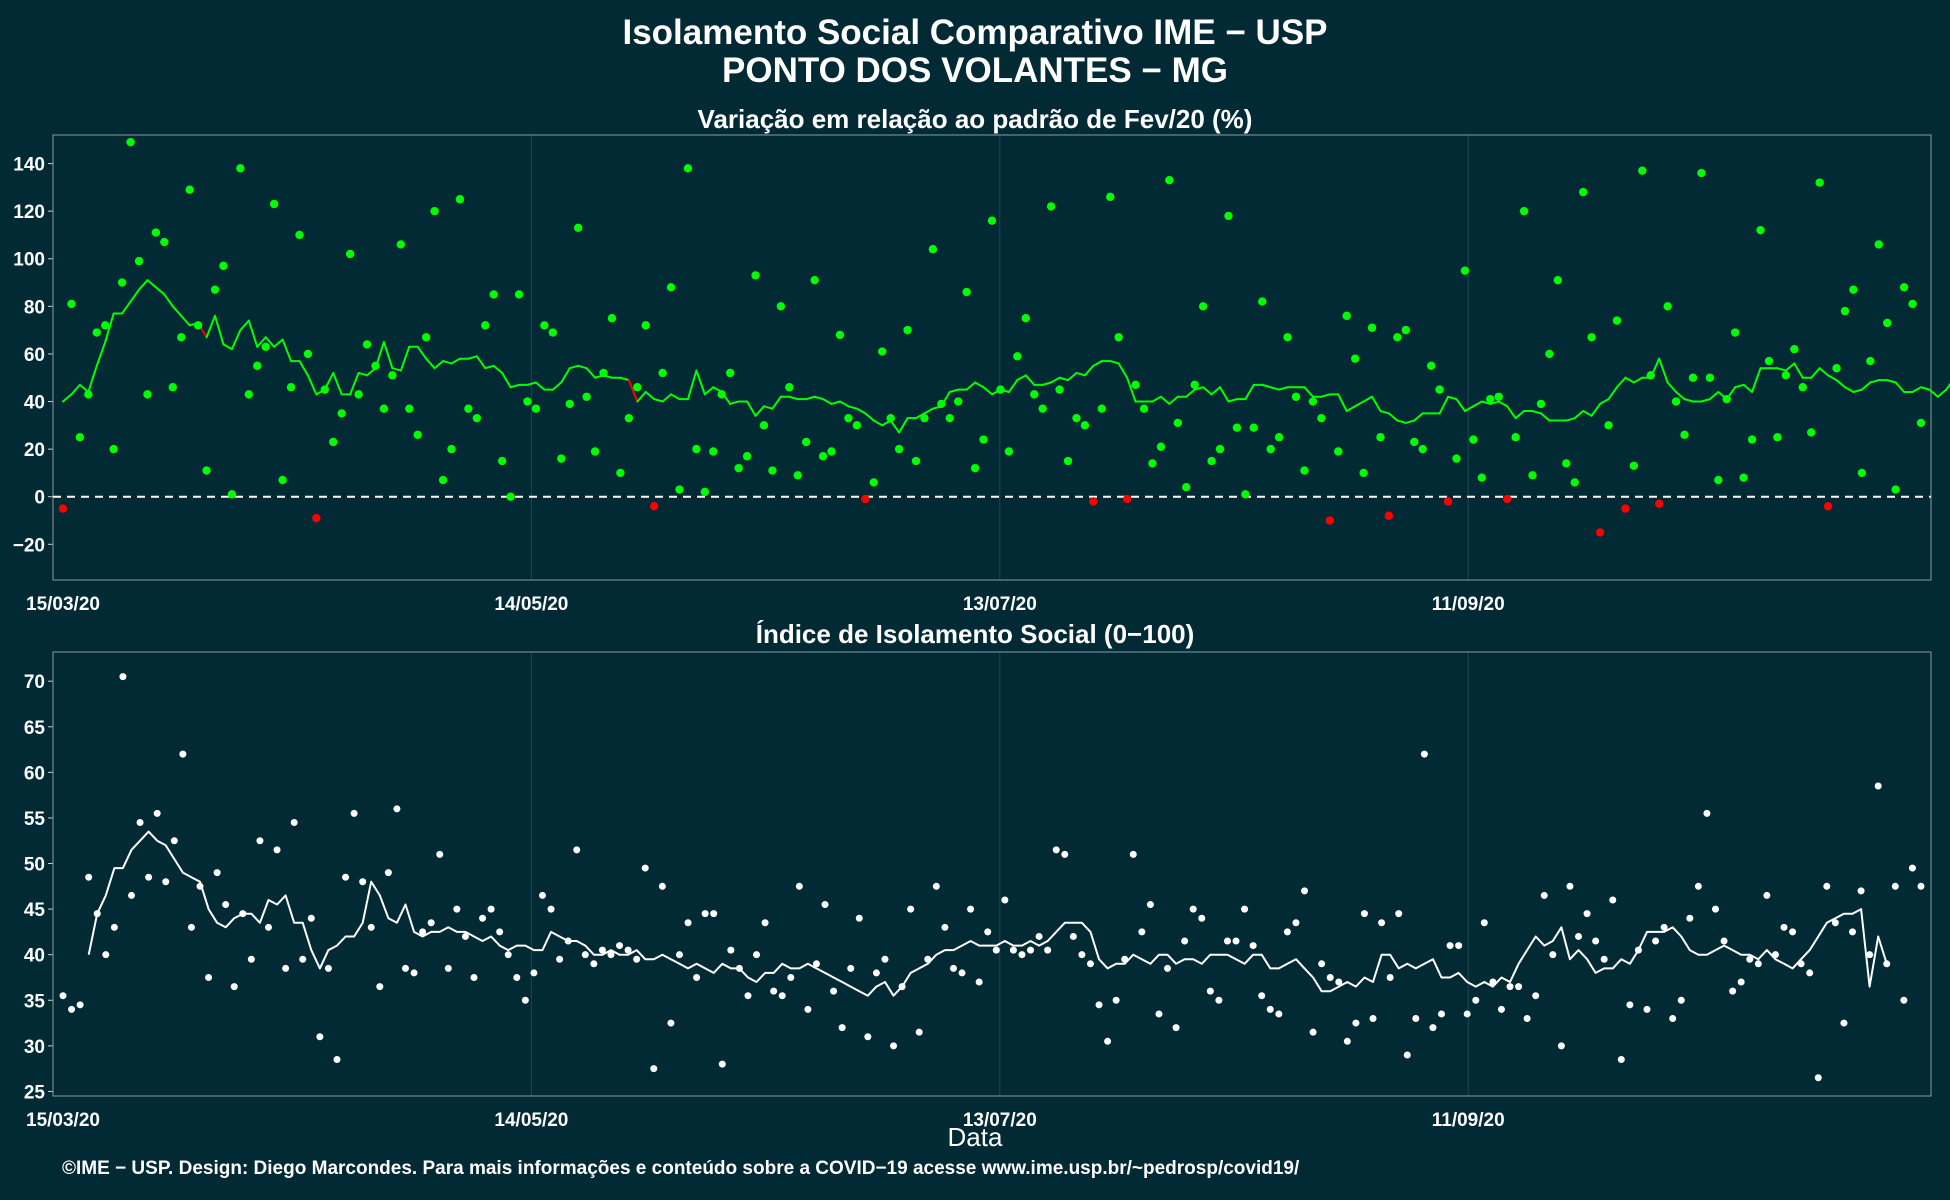  Describe the element at coordinates (34, 355) in the screenshot. I see `y-tick-label: 60` at that location.